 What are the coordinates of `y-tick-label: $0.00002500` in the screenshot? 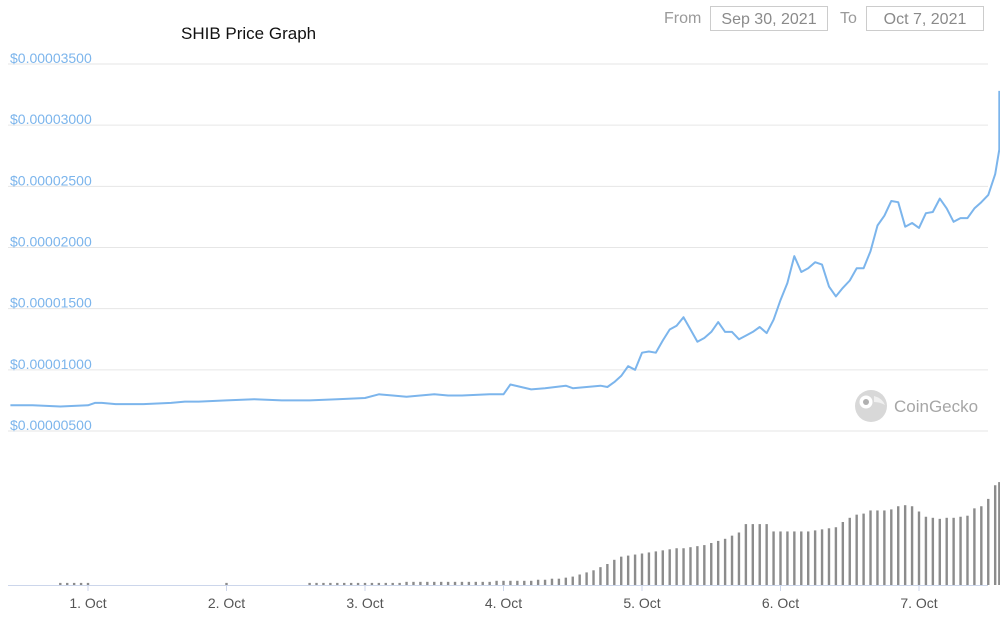 It's located at (51, 180).